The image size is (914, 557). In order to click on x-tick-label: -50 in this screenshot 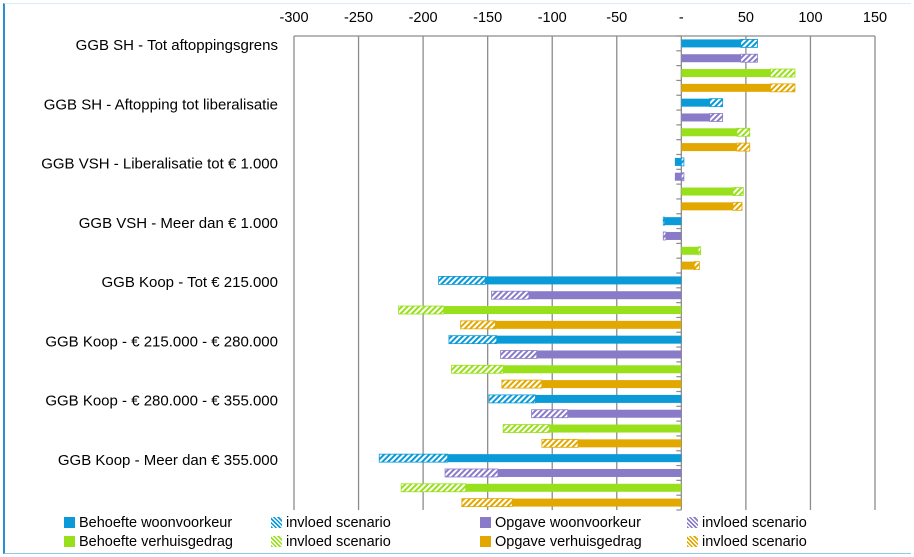, I will do `click(616, 18)`.